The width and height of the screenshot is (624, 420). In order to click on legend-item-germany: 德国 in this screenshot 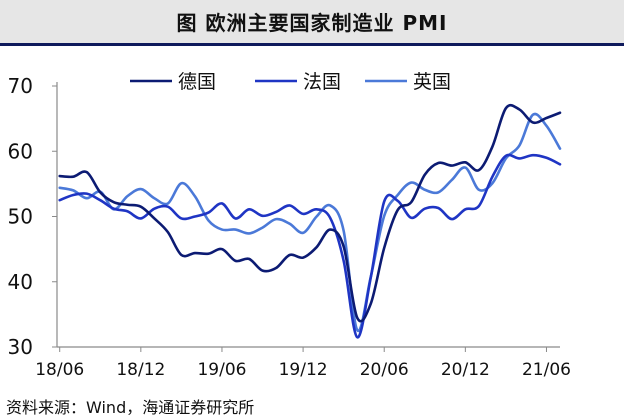, I will do `click(173, 82)`.